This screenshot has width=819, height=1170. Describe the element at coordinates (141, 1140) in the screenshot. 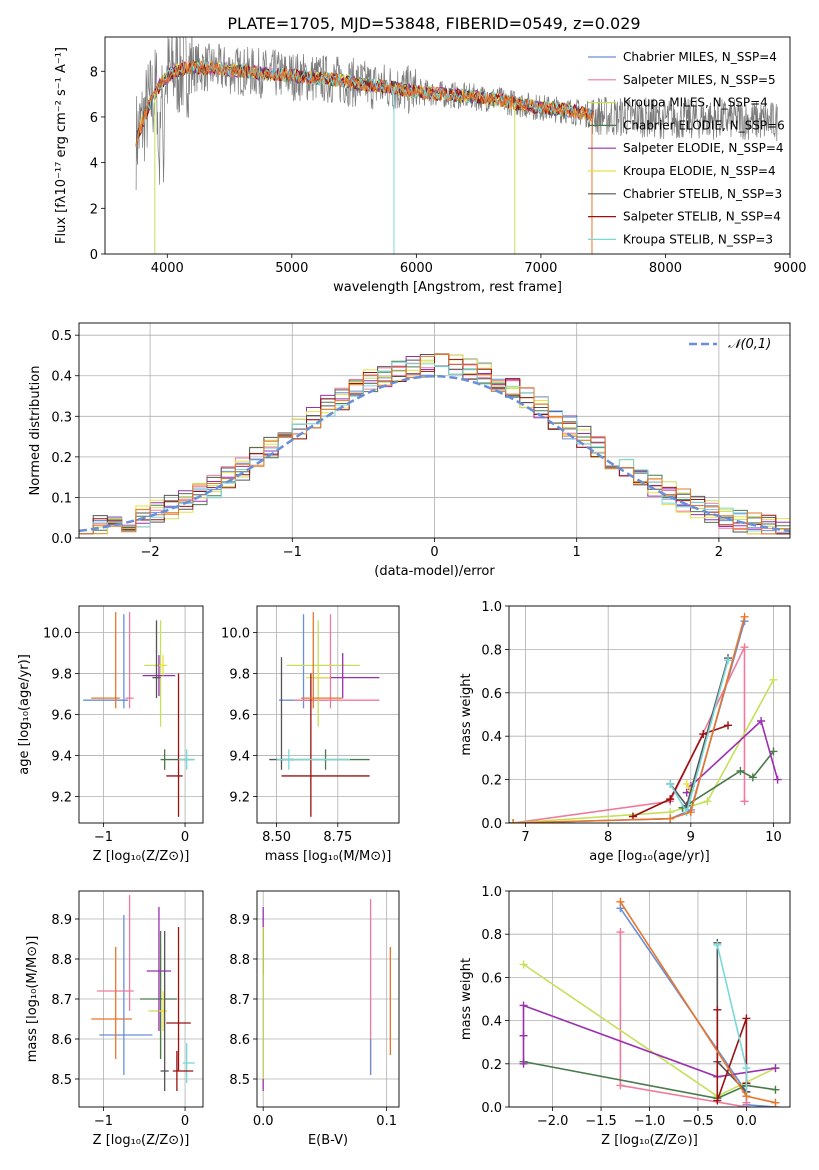

I see `x-axis-label: Z [log₁₀(Z/Z⊙)]` at that location.